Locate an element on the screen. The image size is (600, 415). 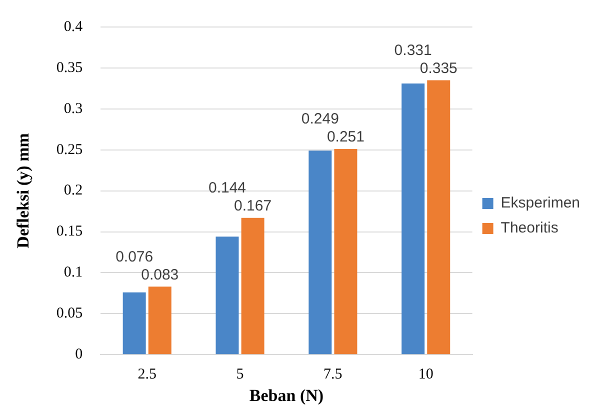
y-tick-label: 0 is located at coordinates (79, 354).